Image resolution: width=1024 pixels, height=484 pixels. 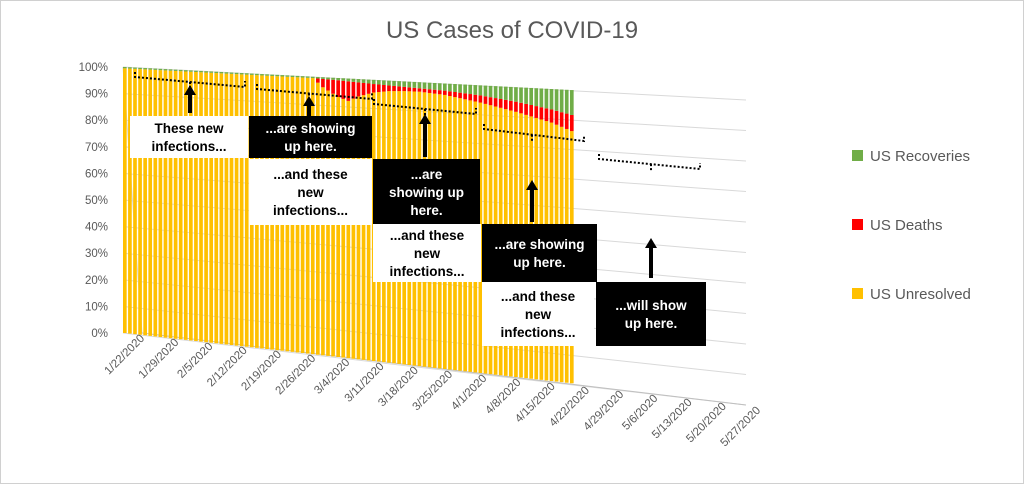 I want to click on legend-swatch, so click(x=857, y=155).